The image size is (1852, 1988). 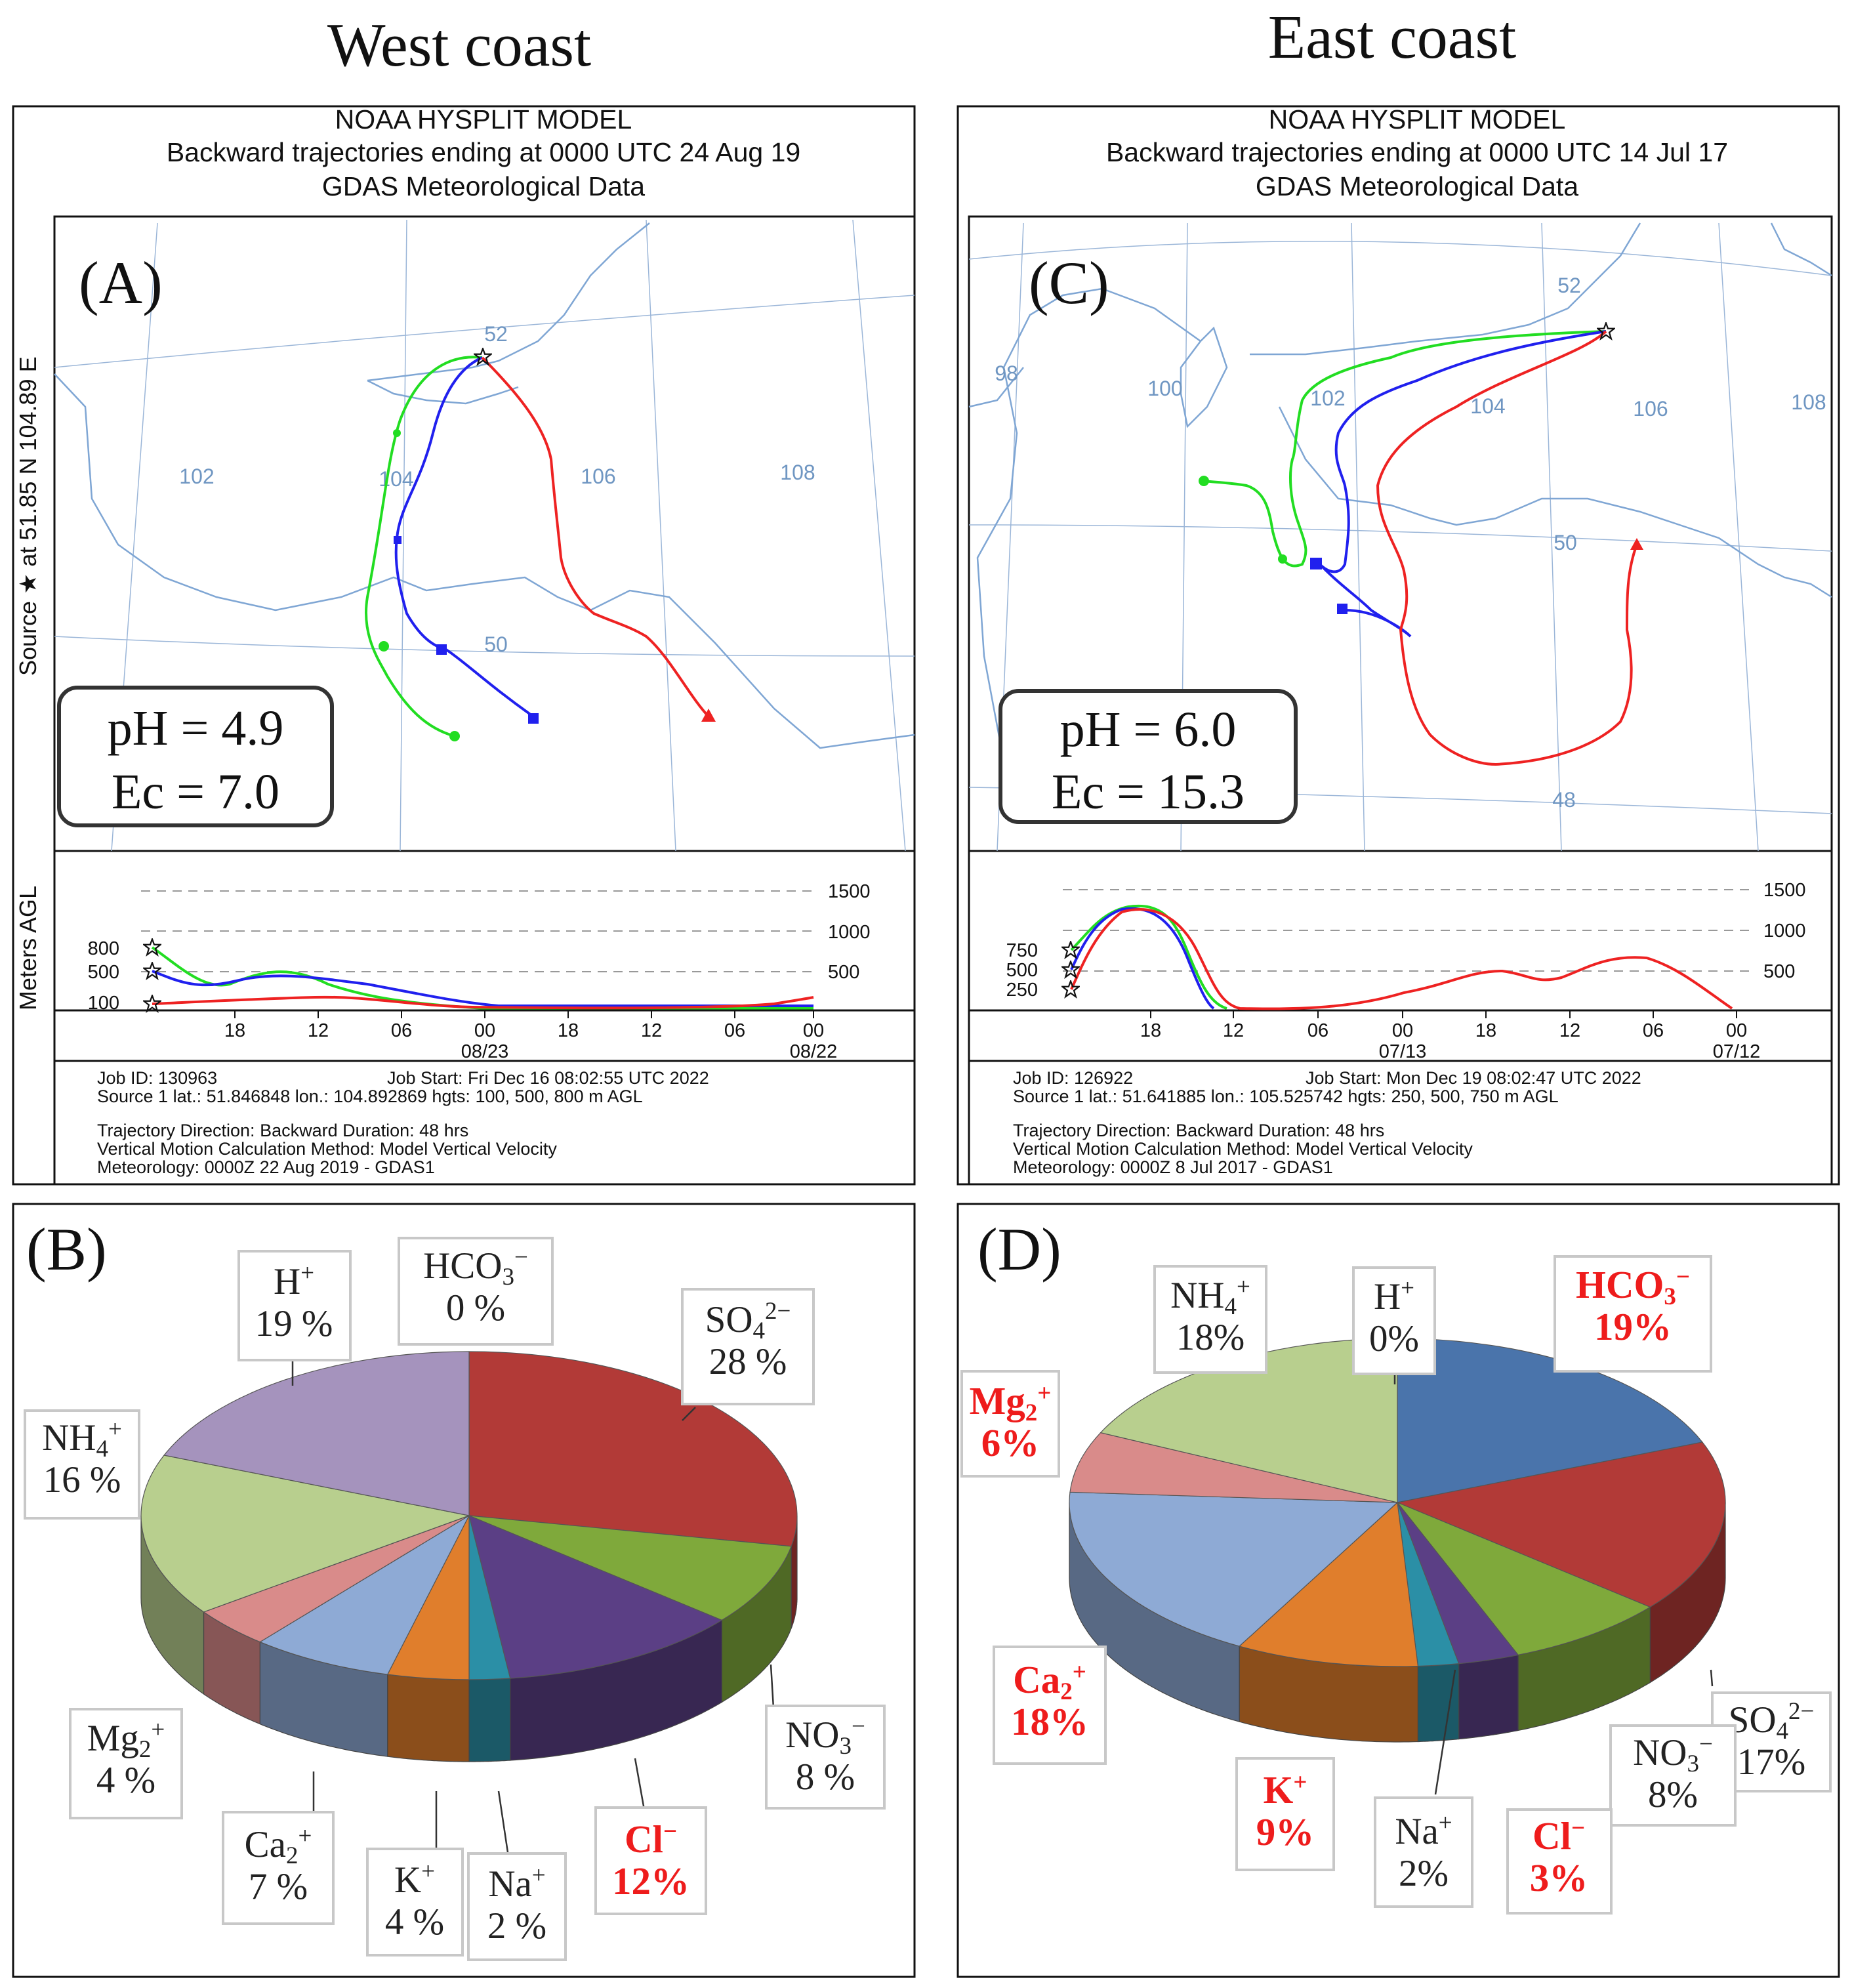 What do you see at coordinates (1069, 282) in the screenshot?
I see `panel-label-c: (C)` at bounding box center [1069, 282].